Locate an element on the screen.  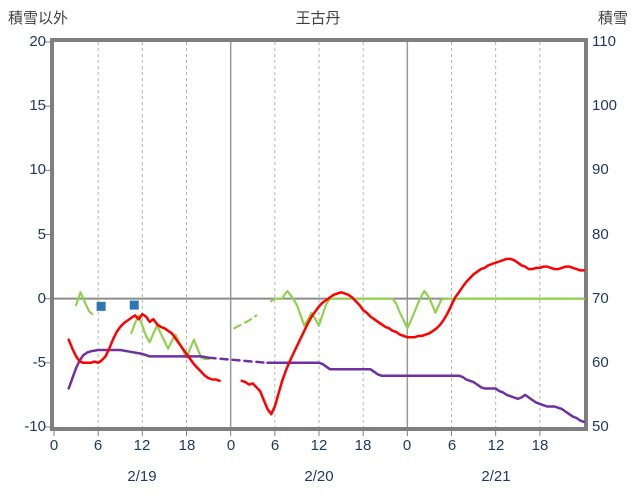
left-tick-5: 5 is located at coordinates (41, 234).